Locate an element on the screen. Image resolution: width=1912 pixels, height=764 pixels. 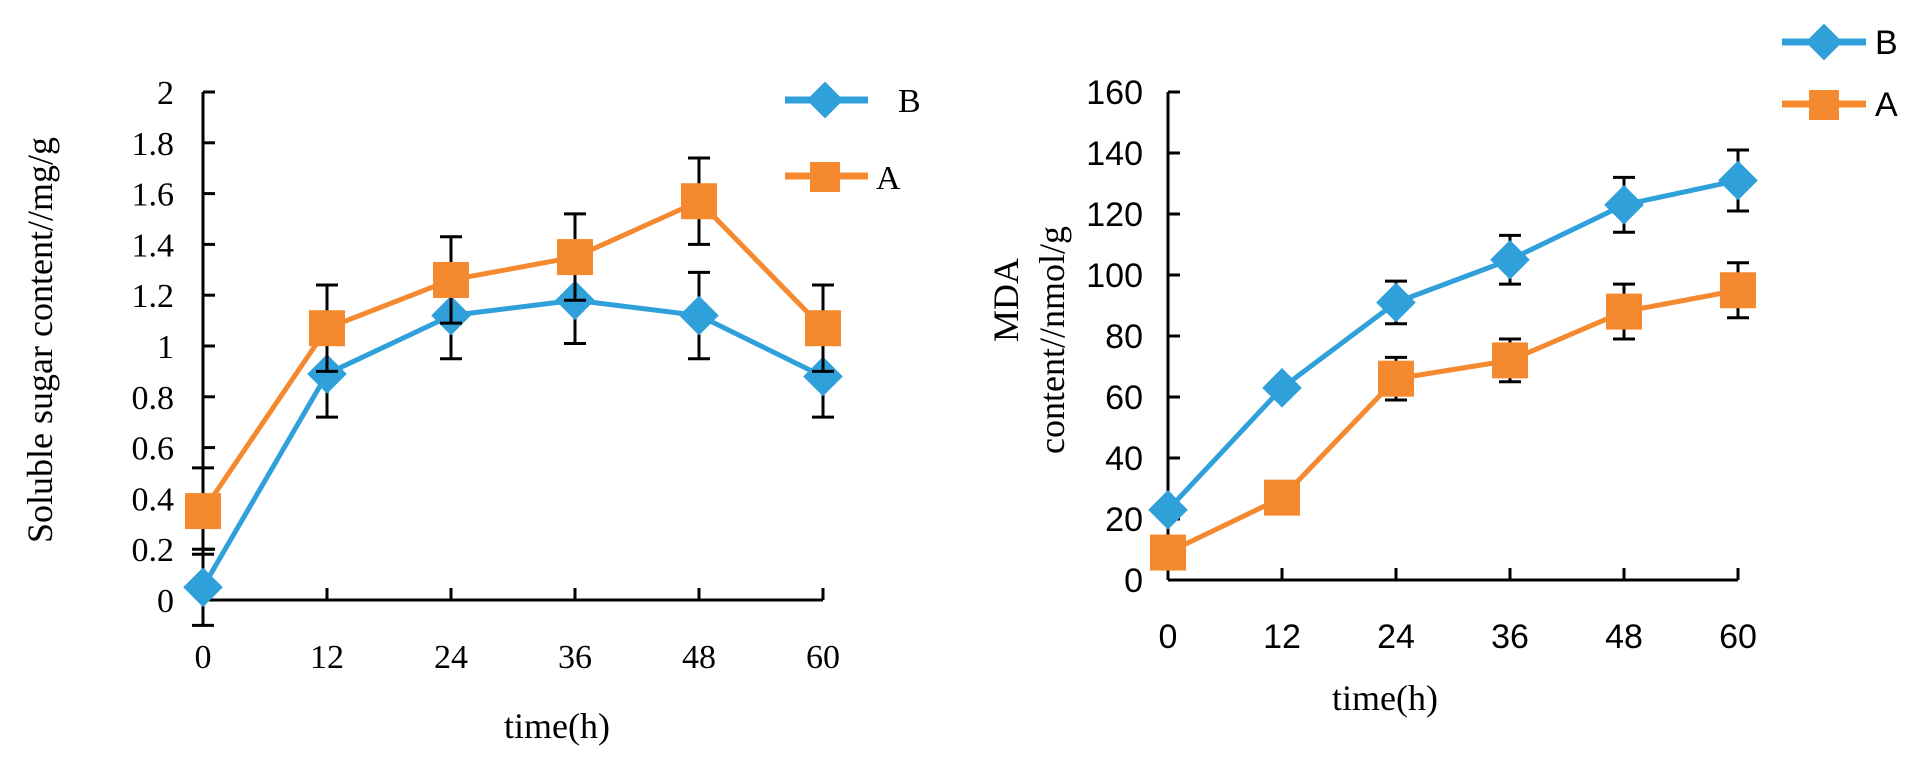
y-tick-label: 40 is located at coordinates (1124, 459).